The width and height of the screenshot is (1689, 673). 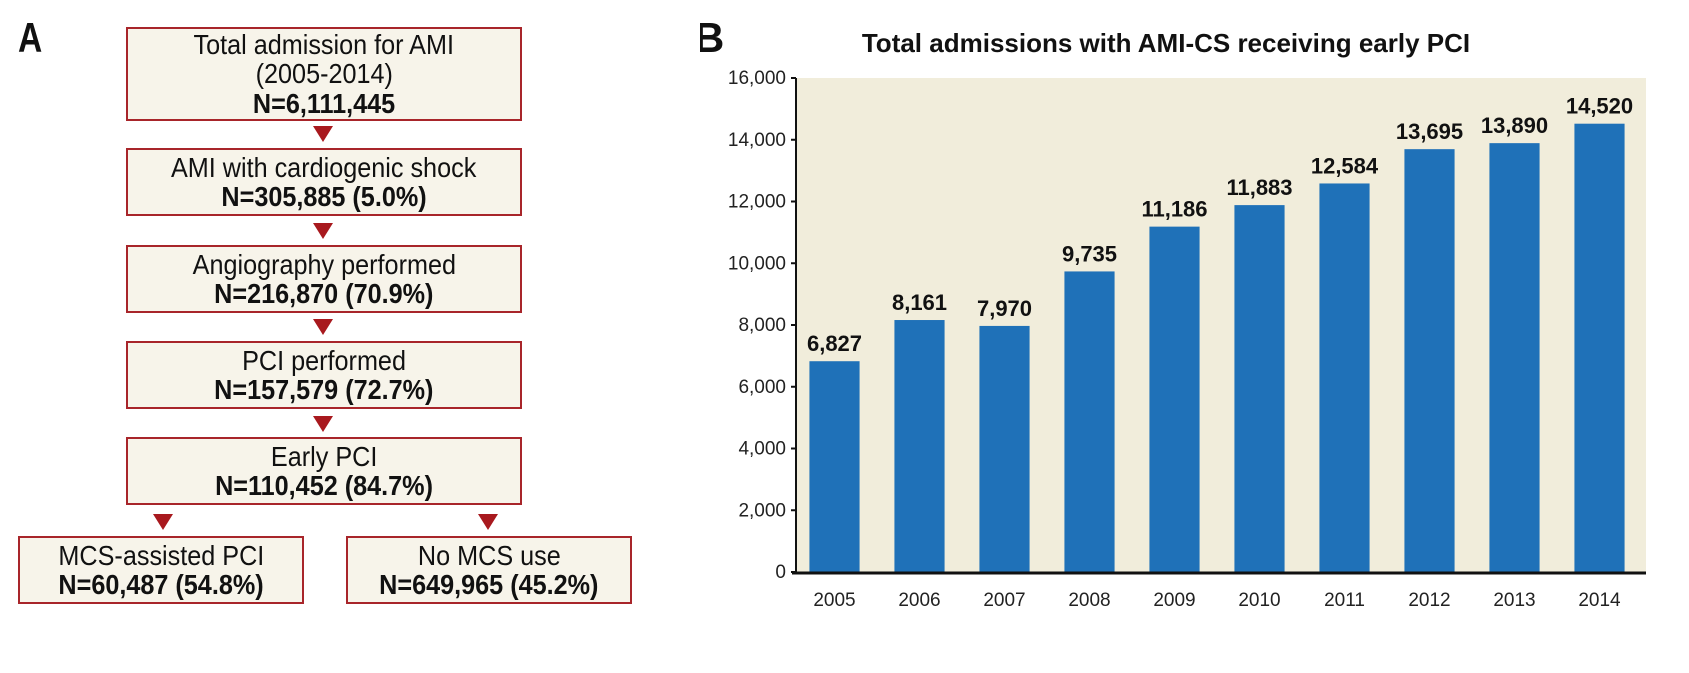 I want to click on x-tick-label: 2006, so click(x=919, y=600).